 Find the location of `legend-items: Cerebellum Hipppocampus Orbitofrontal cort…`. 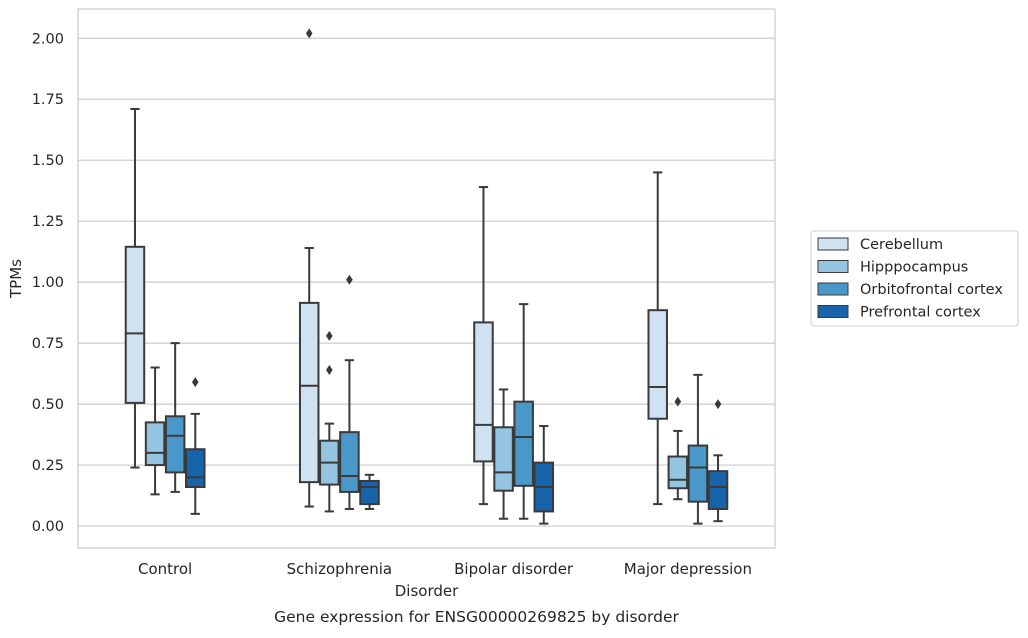

legend-items: Cerebellum Hipppocampus Orbitofrontal cort… is located at coordinates (910, 279).